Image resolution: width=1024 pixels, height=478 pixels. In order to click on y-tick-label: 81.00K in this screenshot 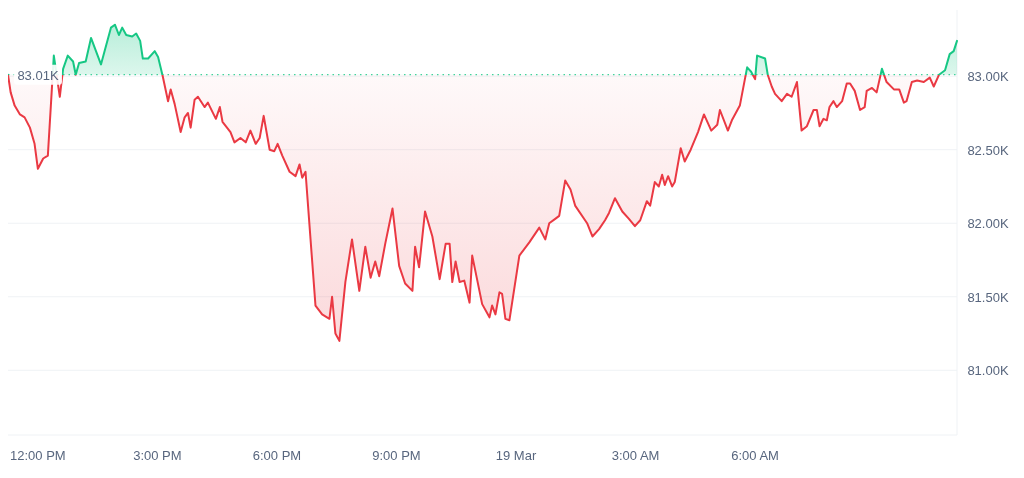, I will do `click(988, 371)`.